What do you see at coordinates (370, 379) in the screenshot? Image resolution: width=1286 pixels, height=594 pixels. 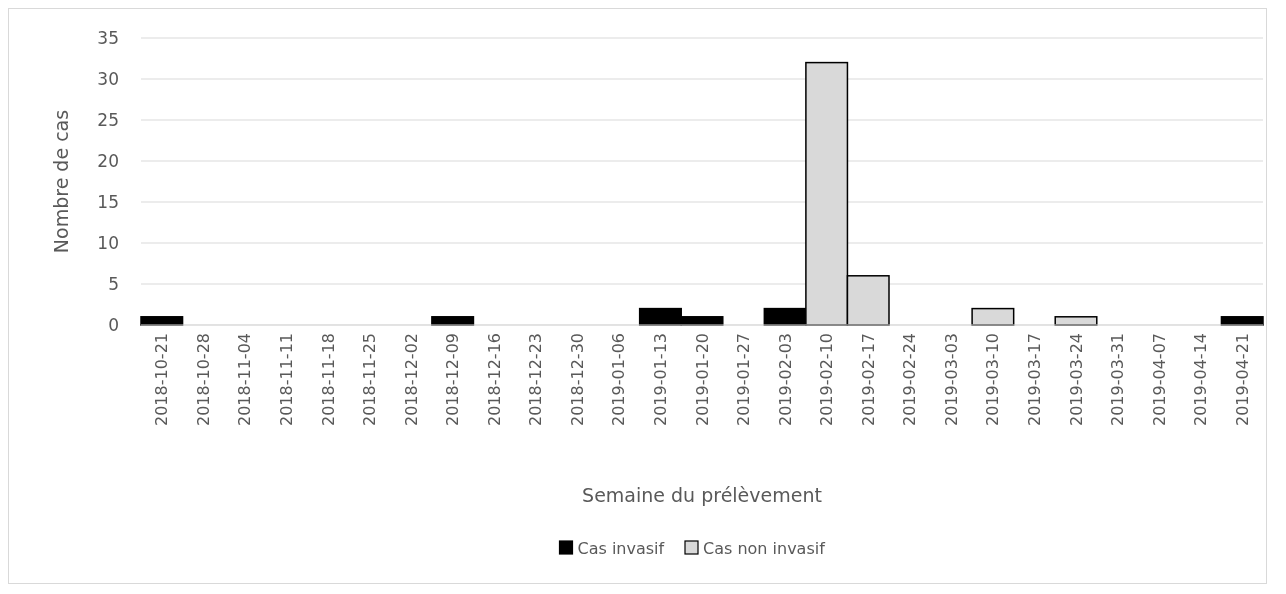 I see `x-tick-label: 2018-11-25` at bounding box center [370, 379].